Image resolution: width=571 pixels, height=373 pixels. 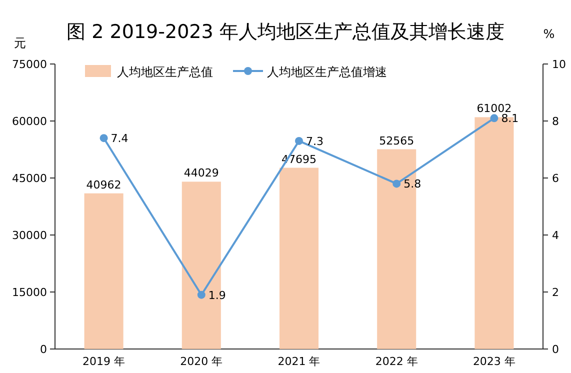 What do you see at coordinates (559, 64) in the screenshot?
I see `y2-tick-label: 10` at bounding box center [559, 64].